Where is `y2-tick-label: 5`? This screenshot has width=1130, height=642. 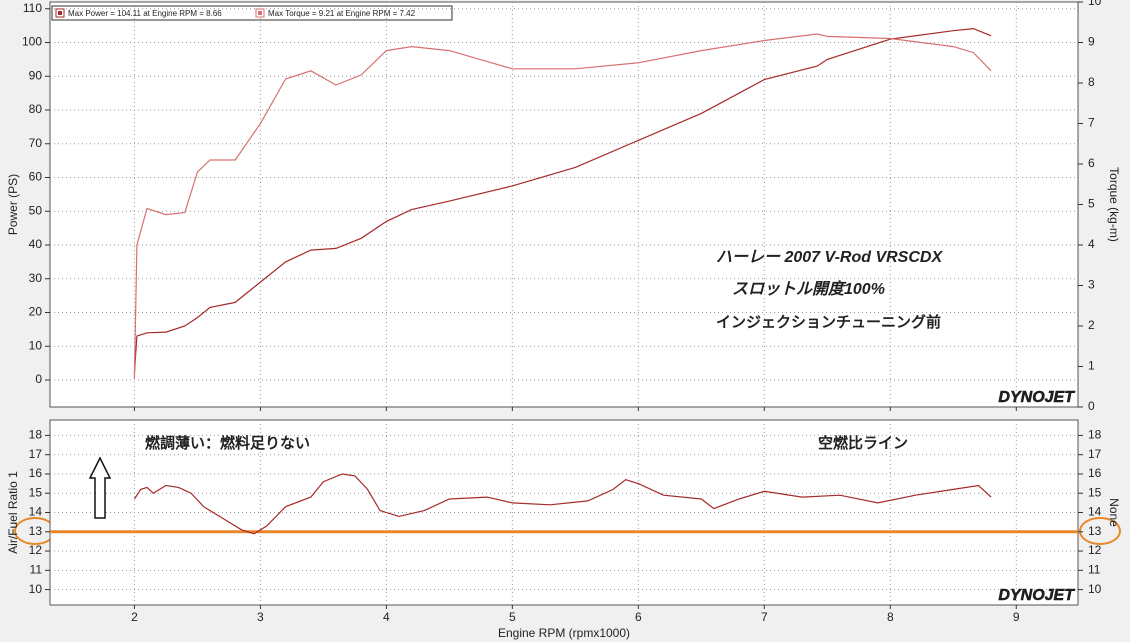
y2-tick-label: 5 is located at coordinates (1091, 204).